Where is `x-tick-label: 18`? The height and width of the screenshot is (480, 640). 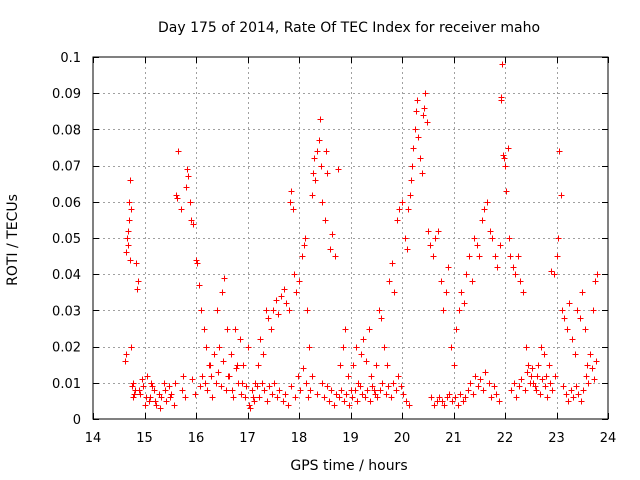
x-tick-label: 18 is located at coordinates (299, 438).